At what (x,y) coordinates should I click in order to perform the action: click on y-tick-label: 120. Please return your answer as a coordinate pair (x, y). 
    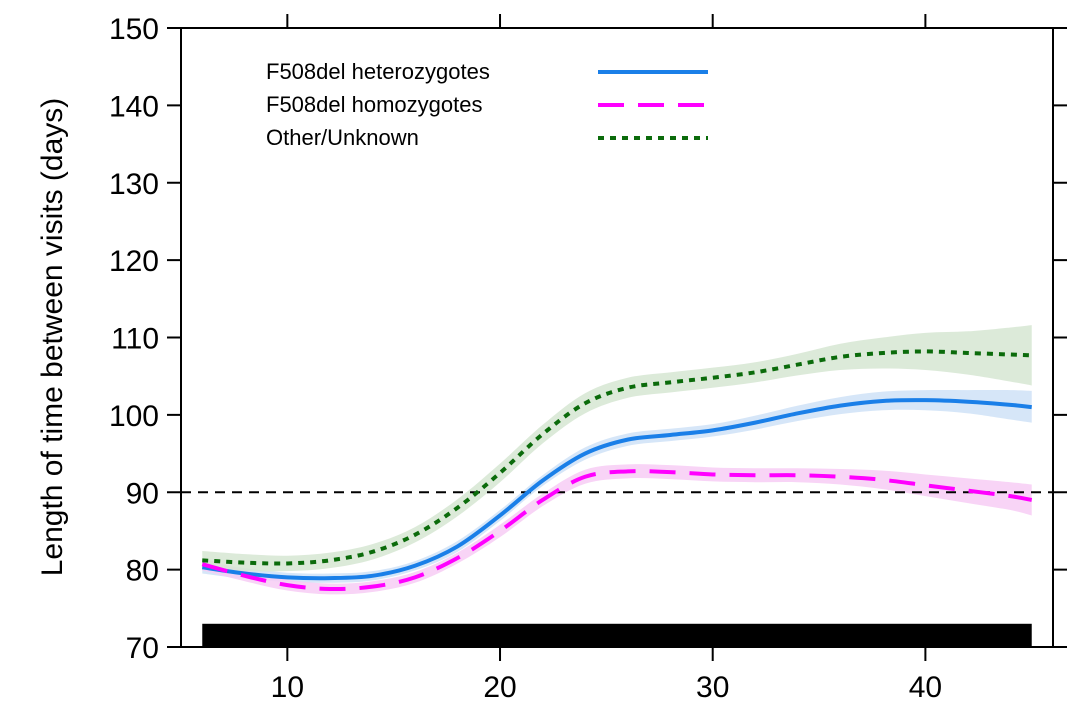
    Looking at the image, I should click on (134, 261).